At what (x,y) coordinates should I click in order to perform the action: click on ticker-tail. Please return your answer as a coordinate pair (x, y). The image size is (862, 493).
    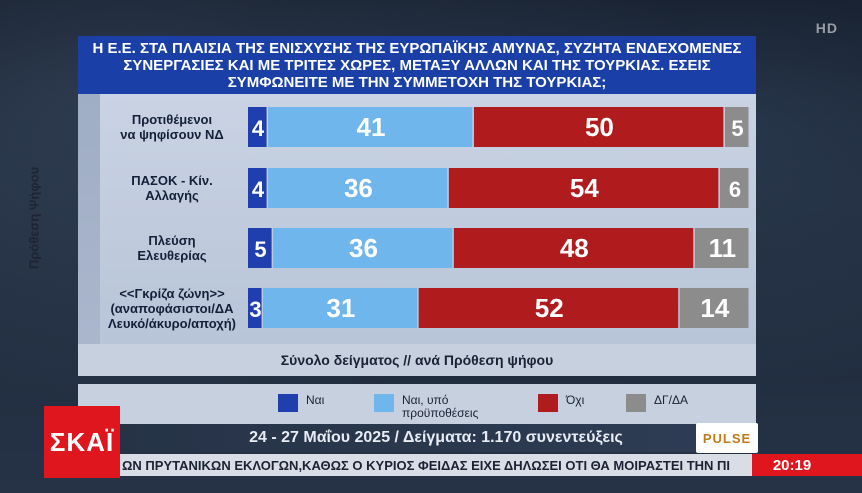
    Looking at the image, I should click on (847, 465).